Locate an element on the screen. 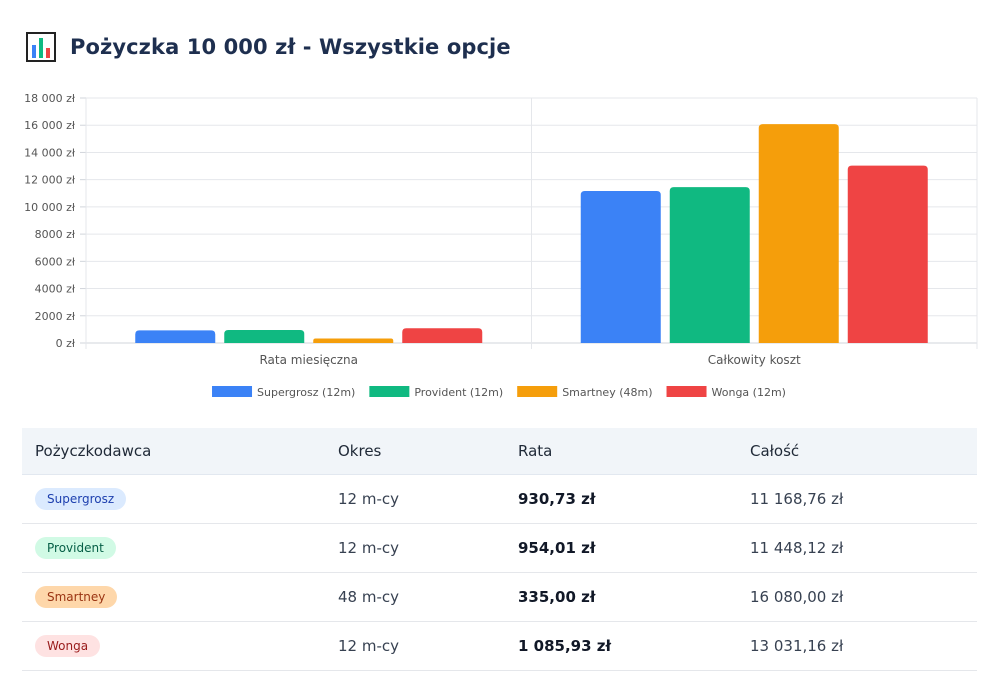  cell-lender: Wonga is located at coordinates (173, 646).